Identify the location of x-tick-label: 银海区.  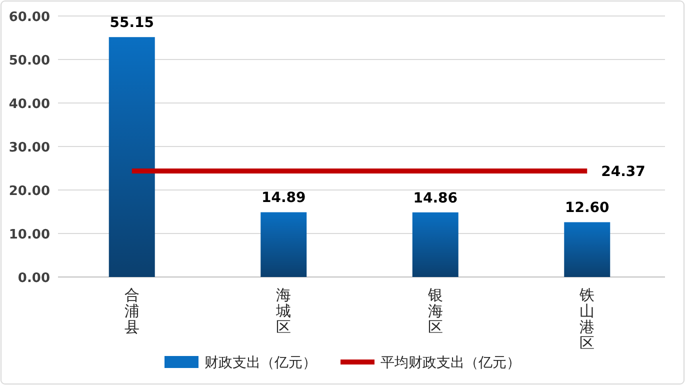
(434, 311).